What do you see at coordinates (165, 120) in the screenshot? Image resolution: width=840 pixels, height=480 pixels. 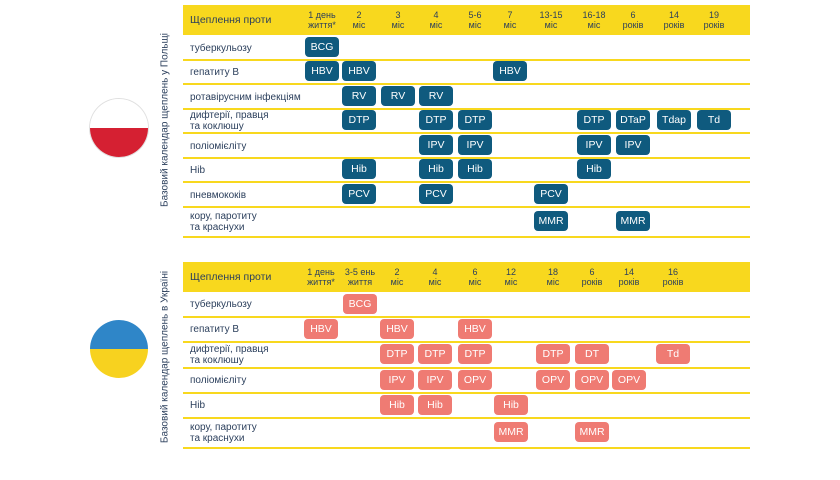 I see `side-label: Базовий календар щеплень у Польщі` at bounding box center [165, 120].